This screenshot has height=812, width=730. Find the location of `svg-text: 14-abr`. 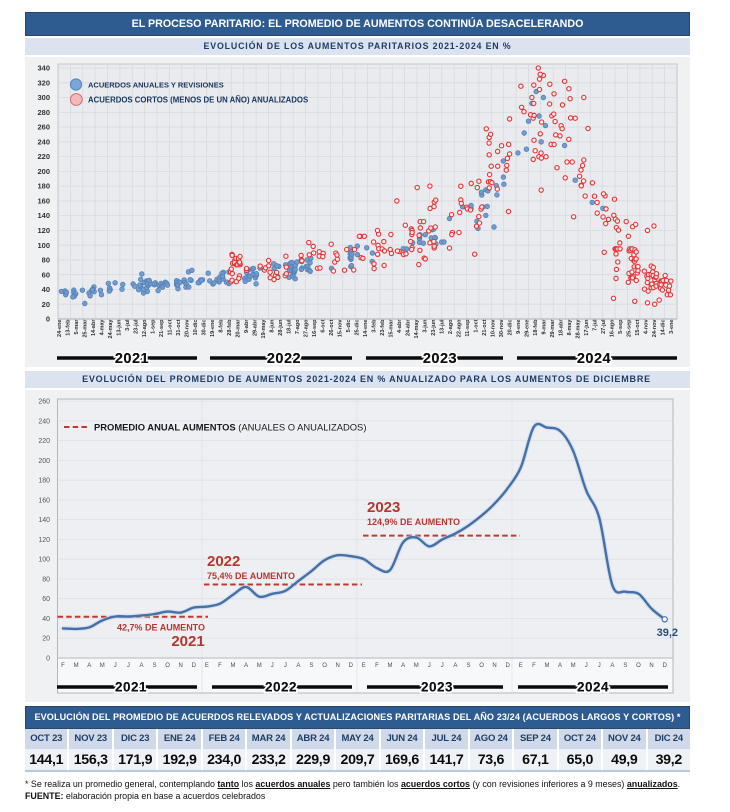

svg-text: 14-abr is located at coordinates (94, 327).